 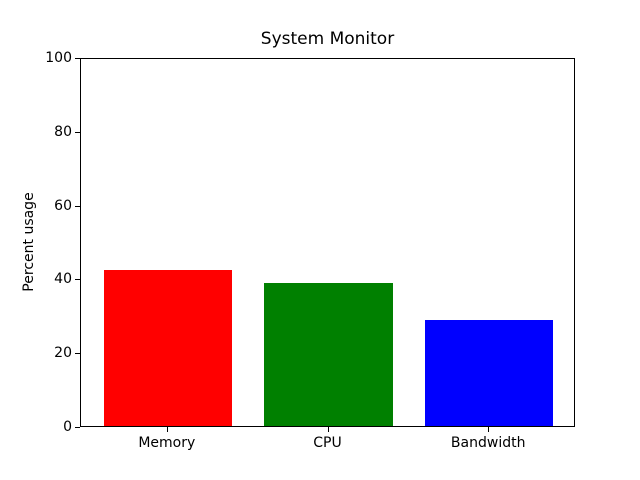 I want to click on bar-cpu, so click(x=328, y=354).